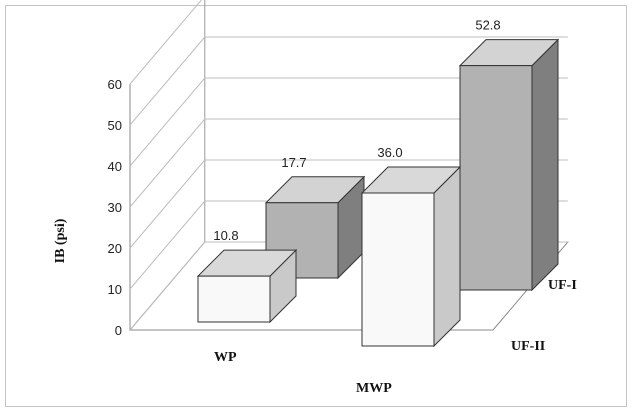 The image size is (634, 413). Describe the element at coordinates (115, 248) in the screenshot. I see `y-tick-label: 20` at that location.